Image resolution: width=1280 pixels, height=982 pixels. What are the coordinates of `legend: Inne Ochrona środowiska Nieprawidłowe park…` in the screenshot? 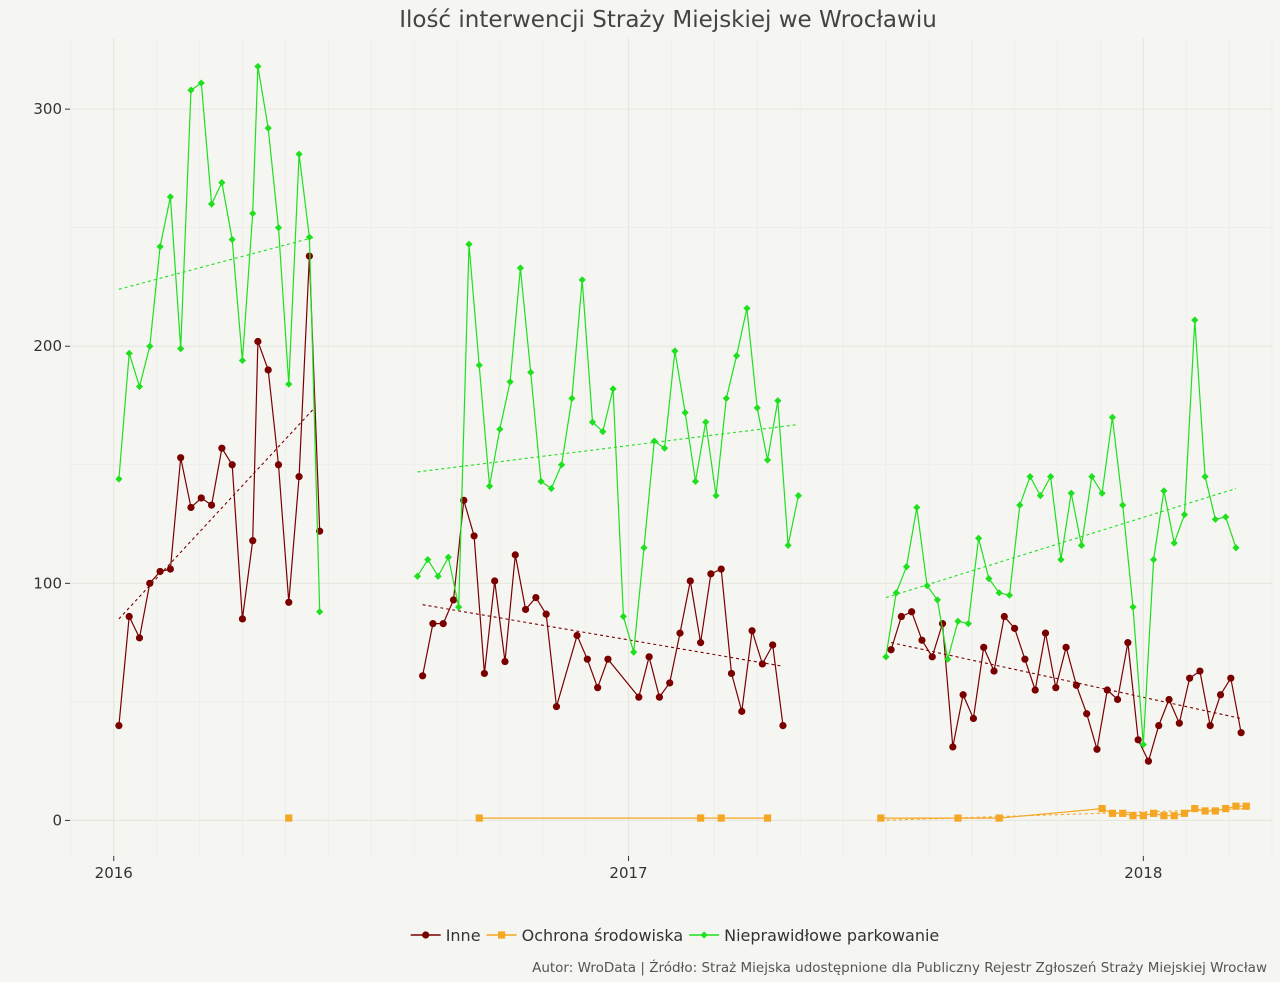 It's located at (674, 935).